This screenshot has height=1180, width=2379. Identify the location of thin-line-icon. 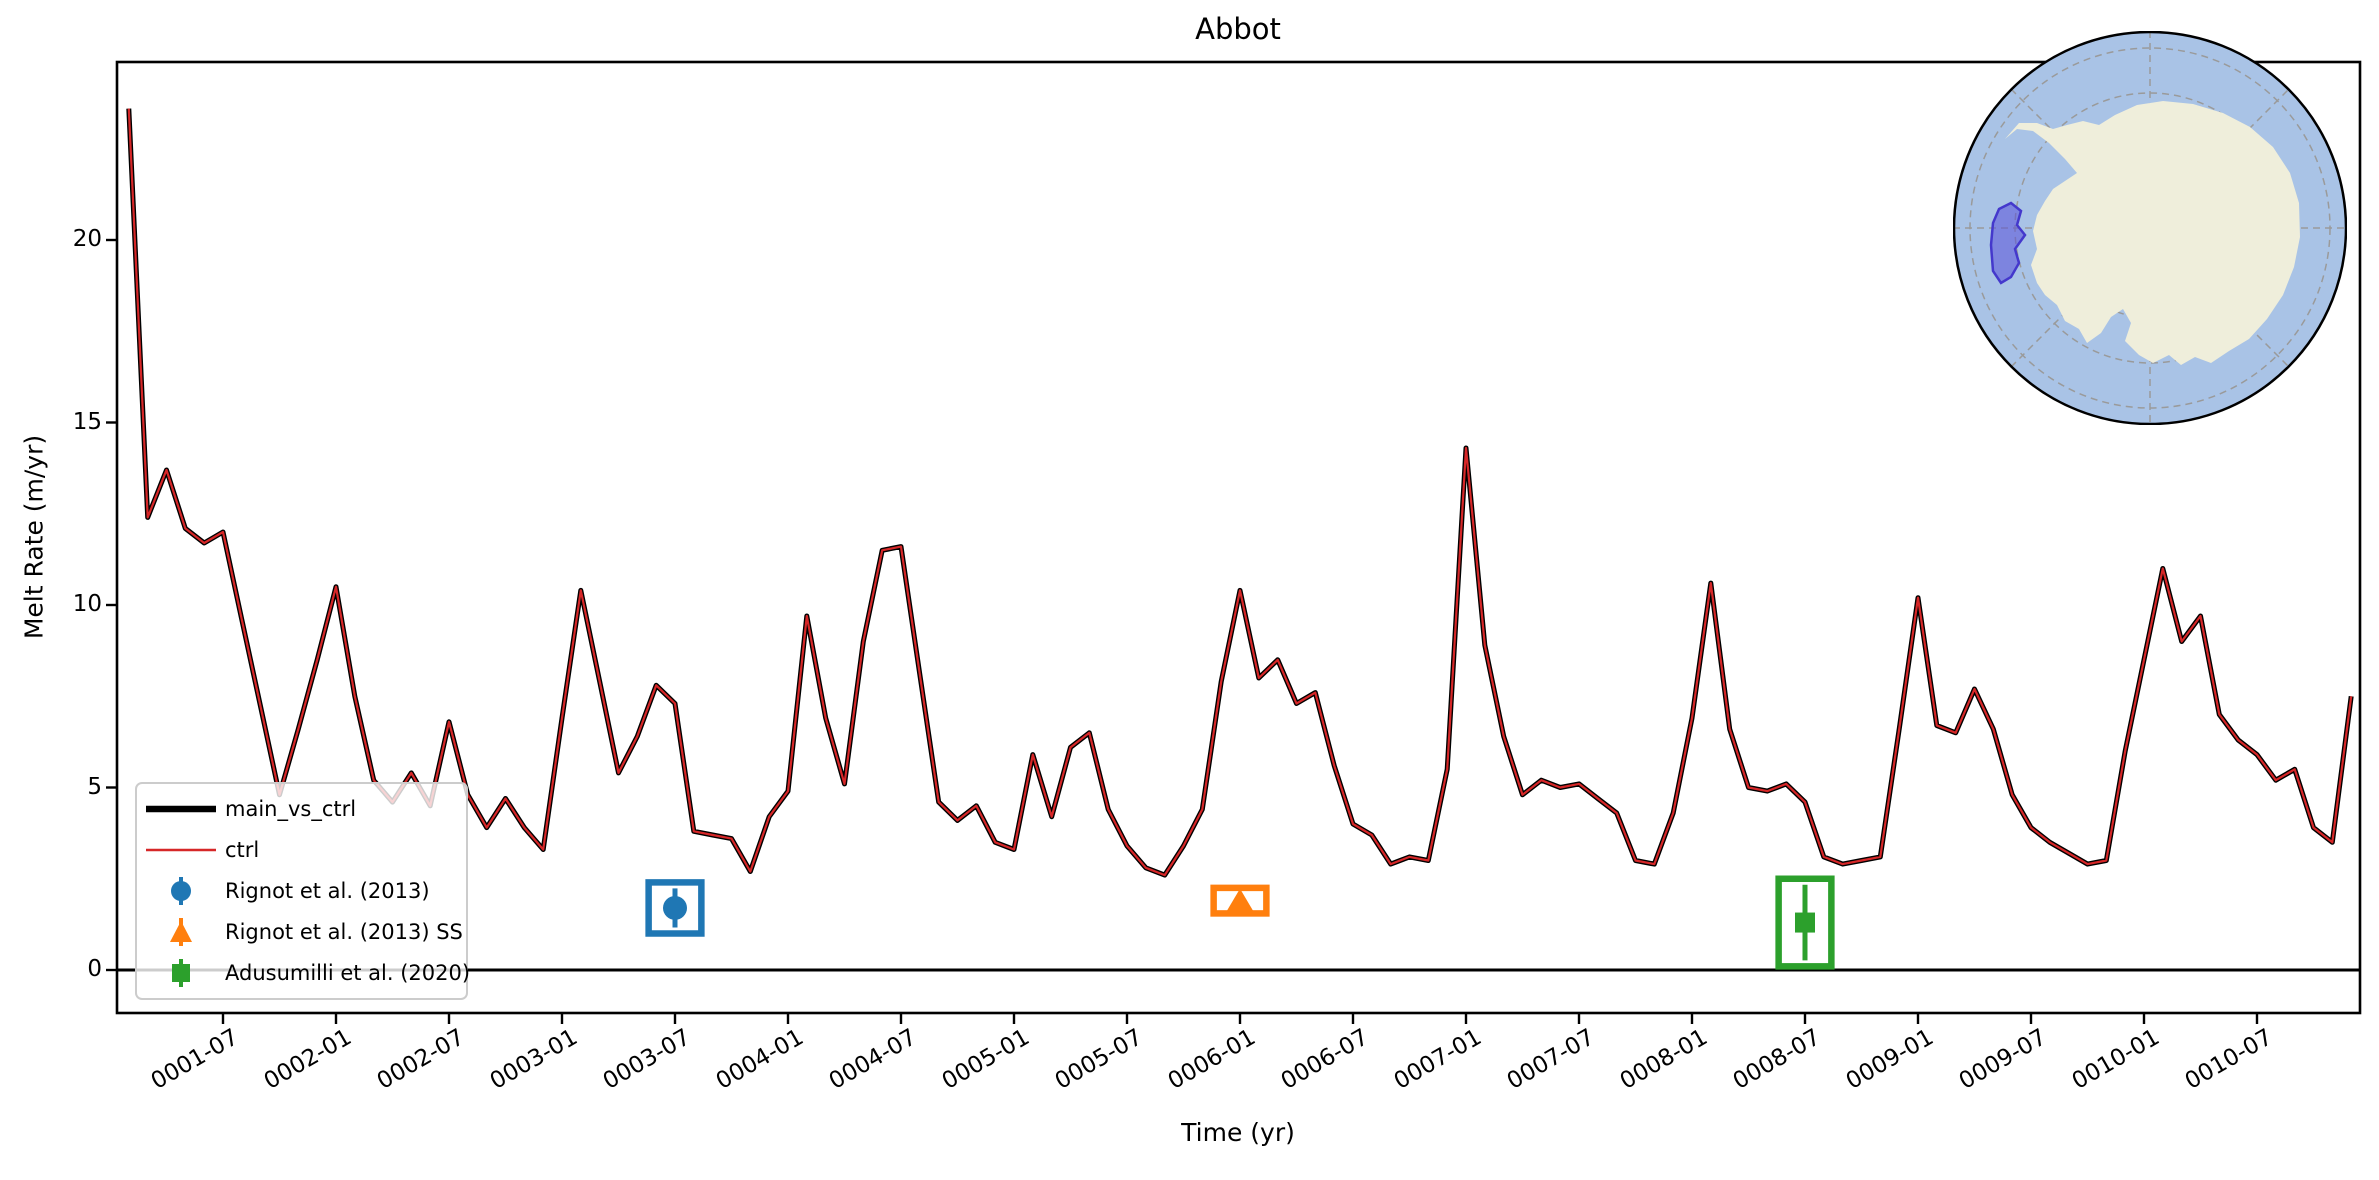
(181, 850).